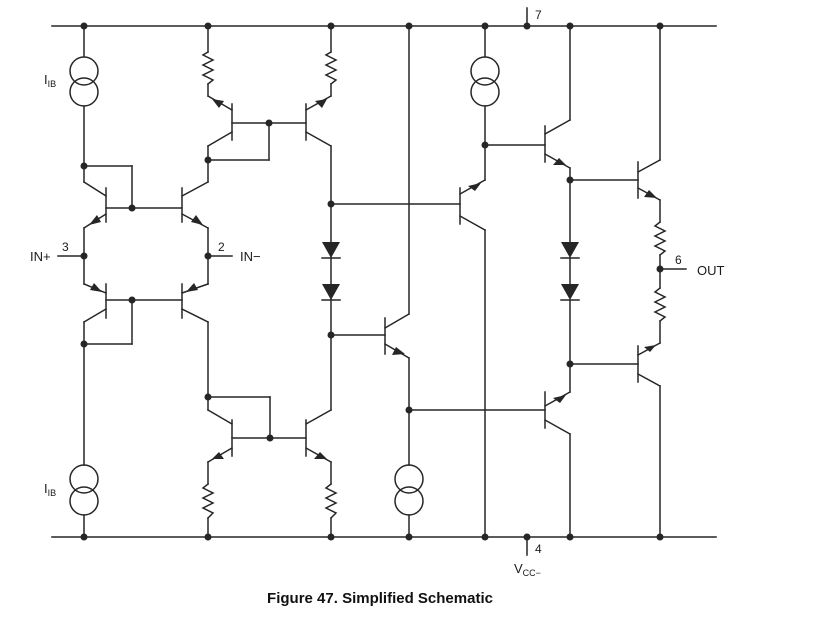  Describe the element at coordinates (195, 340) in the screenshot. I see `input-transistor-q4` at that location.